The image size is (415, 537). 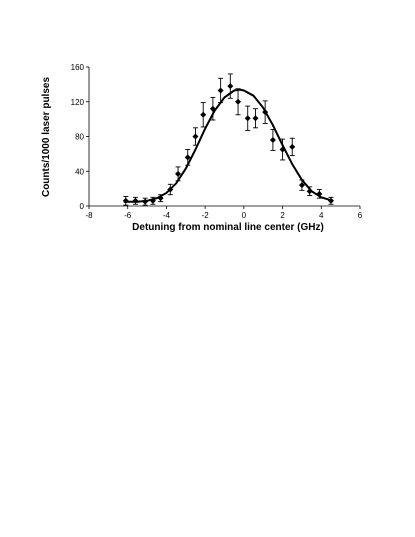 I want to click on x-tick-label: -2, so click(x=206, y=215).